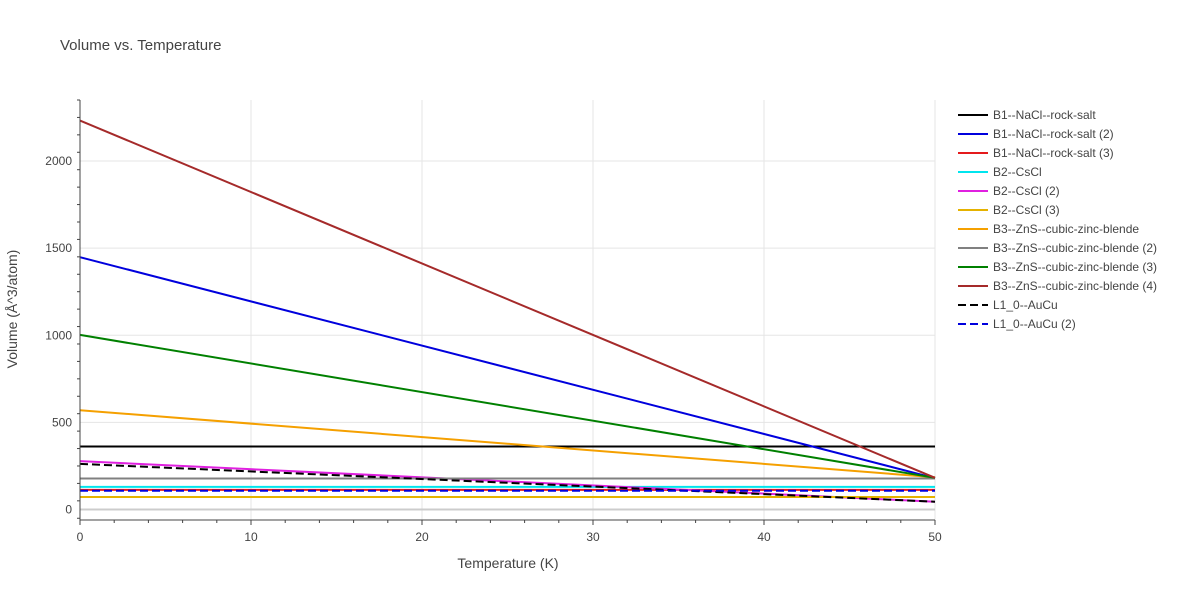  I want to click on chart-title: Volume vs. Temperature, so click(140, 45).